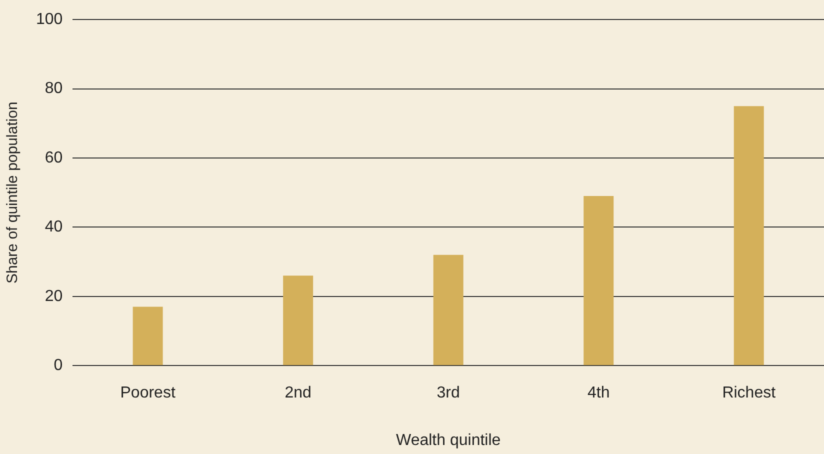 The image size is (824, 454). What do you see at coordinates (49, 19) in the screenshot?
I see `y-tick-label: 100` at bounding box center [49, 19].